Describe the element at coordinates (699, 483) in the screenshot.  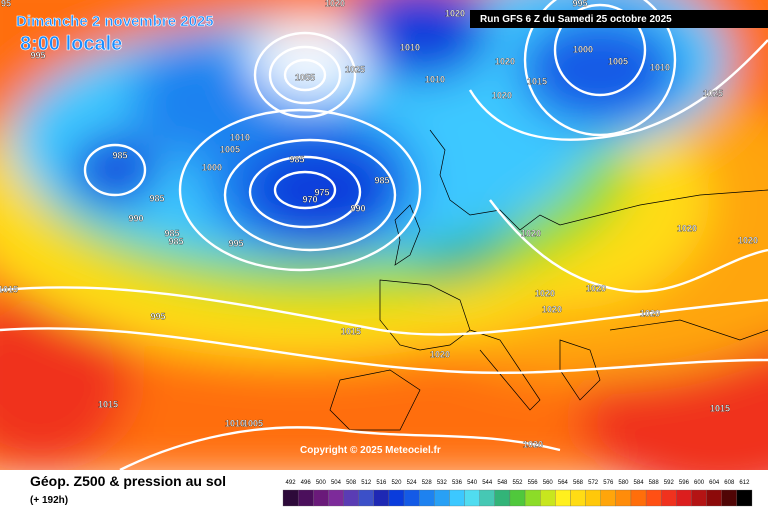
I see `level-label: 600` at that location.